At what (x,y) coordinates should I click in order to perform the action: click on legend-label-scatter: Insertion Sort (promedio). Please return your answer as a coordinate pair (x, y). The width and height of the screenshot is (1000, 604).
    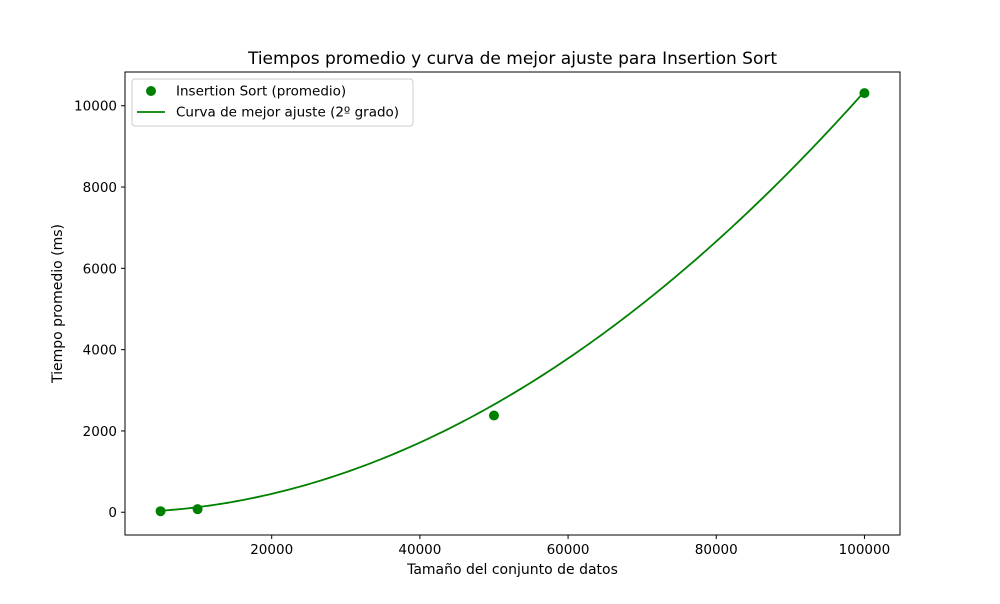
    Looking at the image, I should click on (261, 92).